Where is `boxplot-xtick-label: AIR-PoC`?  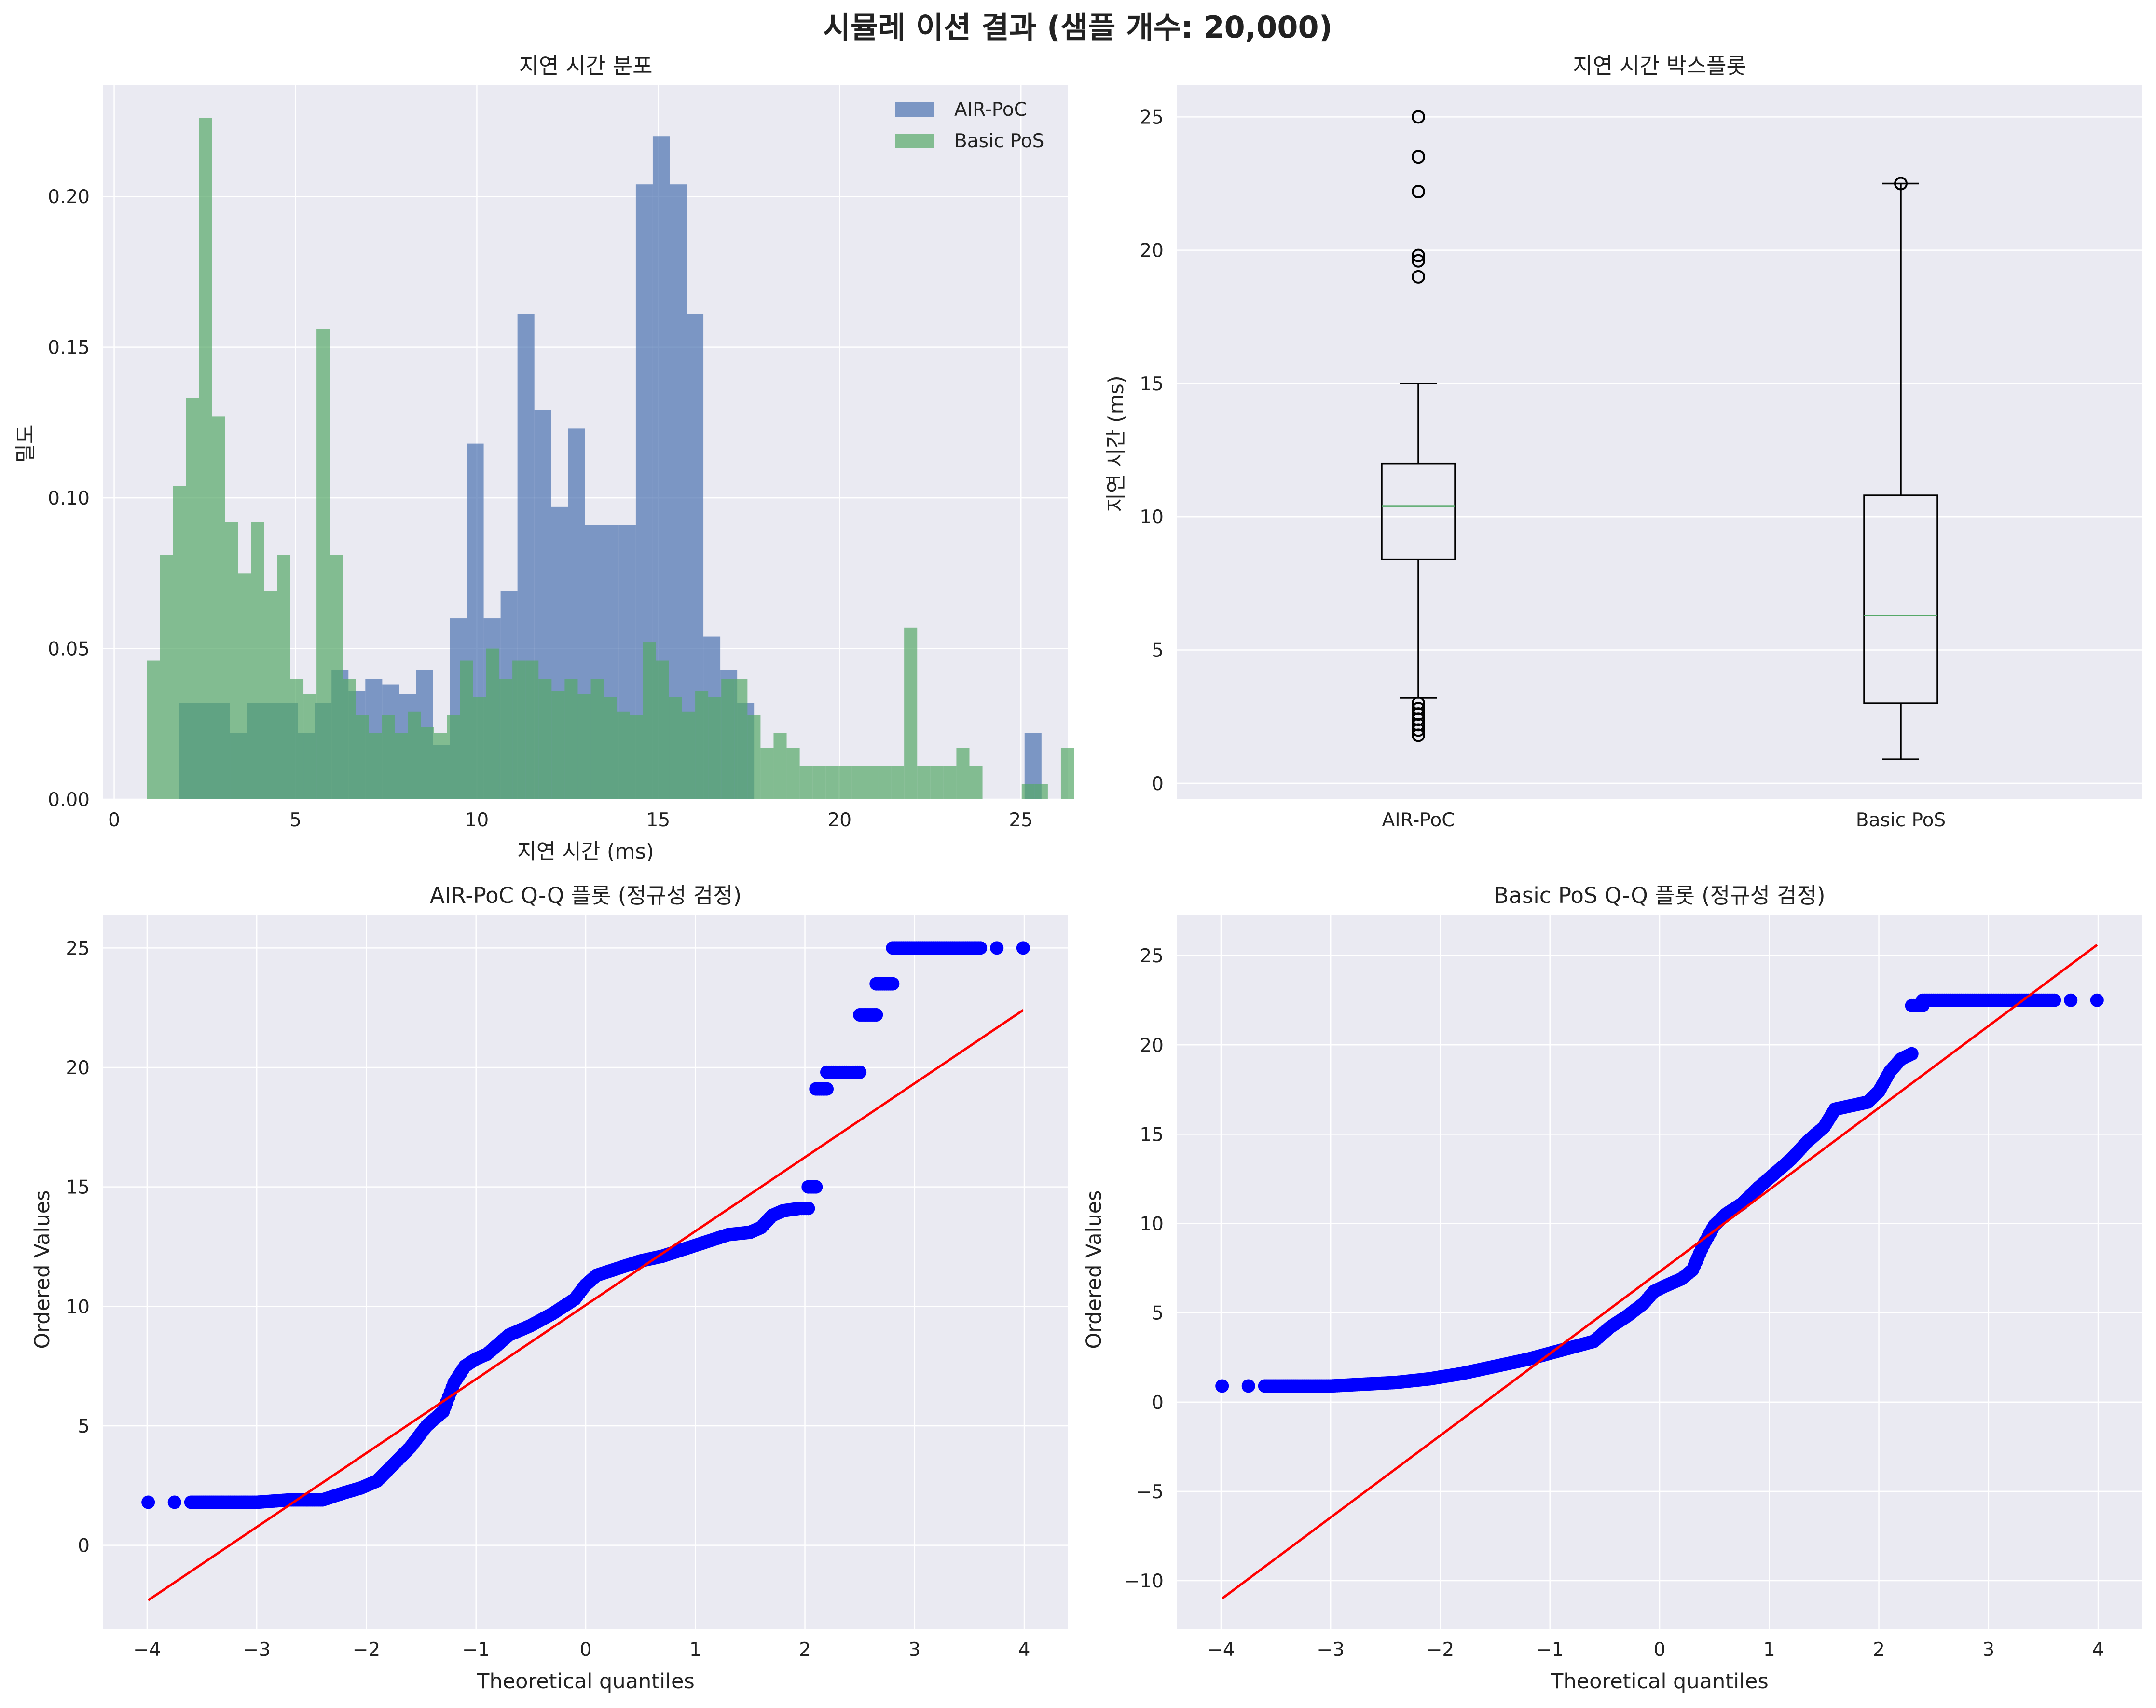
boxplot-xtick-label: AIR-PoC is located at coordinates (1418, 820).